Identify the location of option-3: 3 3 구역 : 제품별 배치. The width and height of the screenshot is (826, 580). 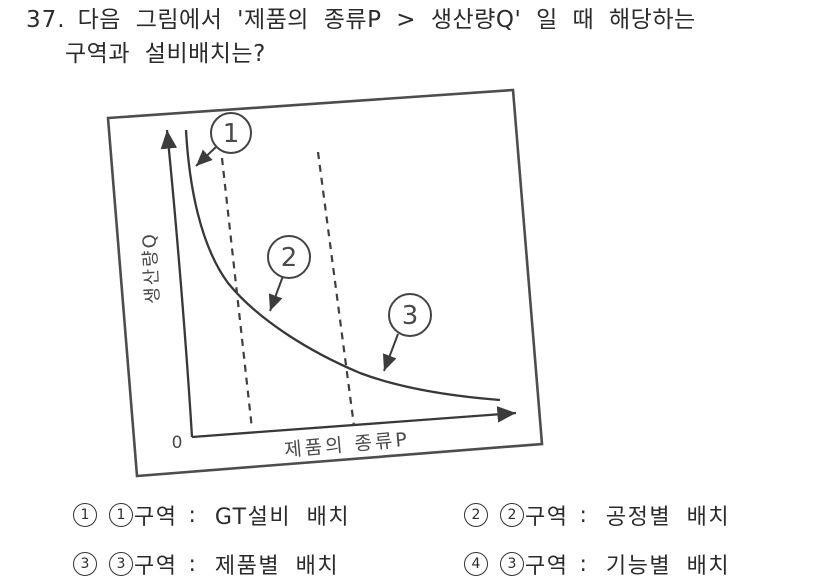
(268, 564).